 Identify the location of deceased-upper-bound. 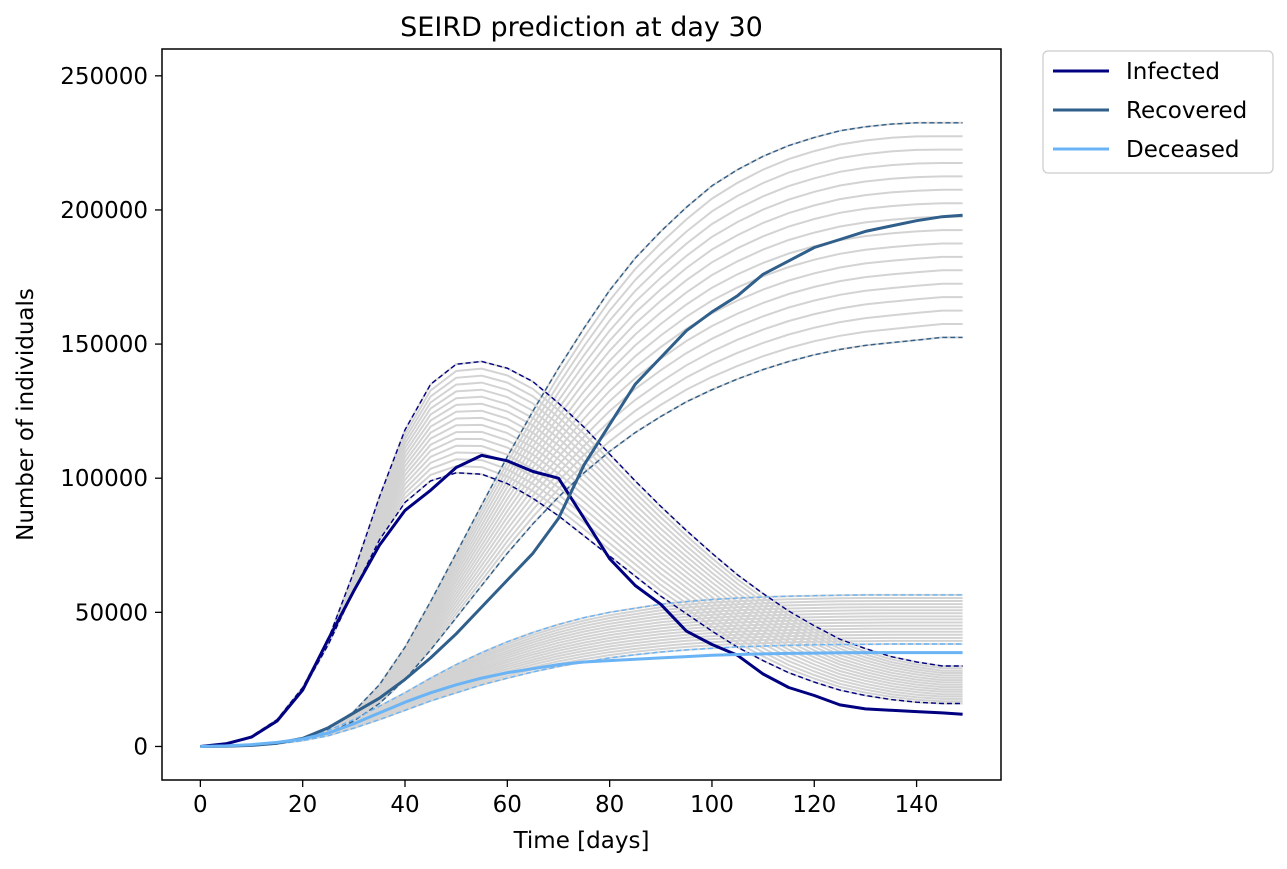
(581, 671).